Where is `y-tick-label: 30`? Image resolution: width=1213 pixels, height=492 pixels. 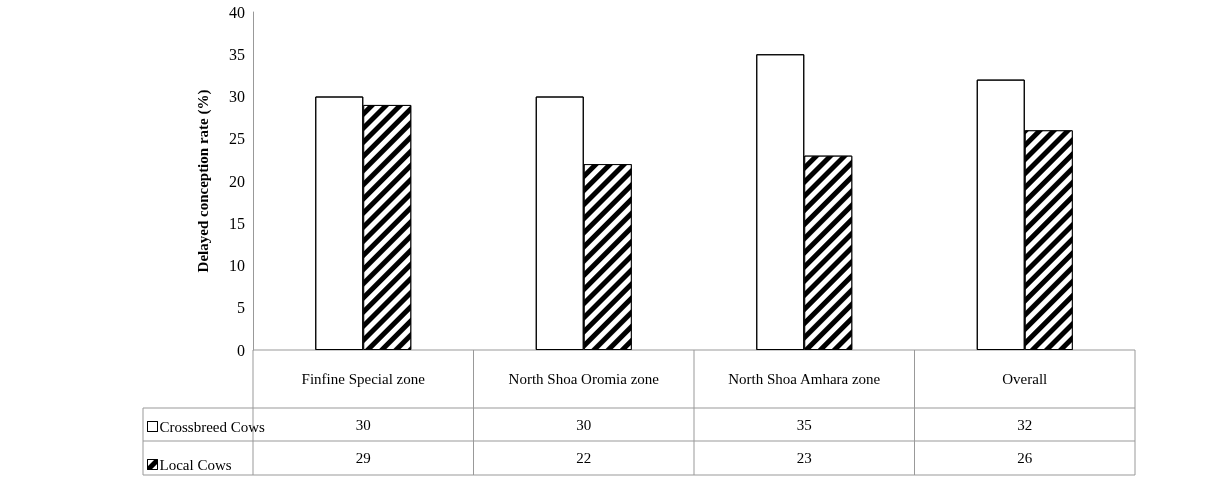
y-tick-label: 30 is located at coordinates (237, 96).